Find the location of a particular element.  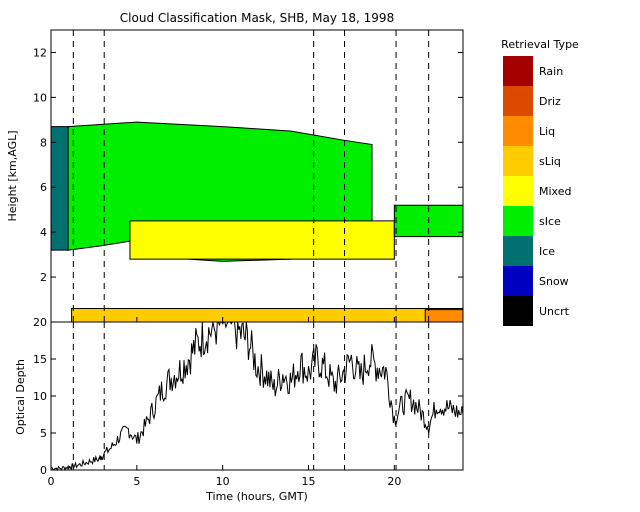

xtick-label-1: 5 is located at coordinates (136, 481).